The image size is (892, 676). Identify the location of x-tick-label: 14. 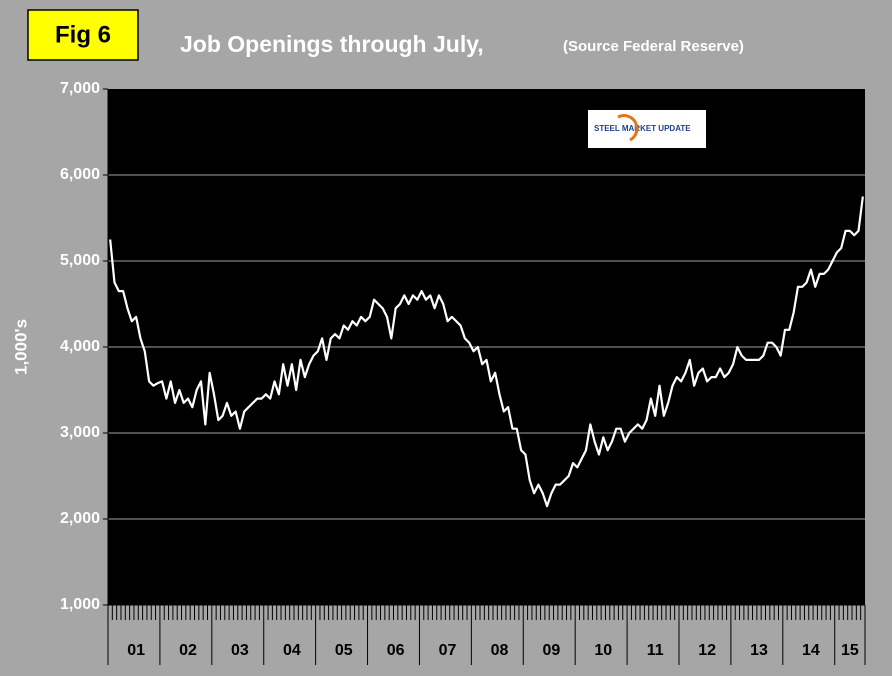
(811, 650).